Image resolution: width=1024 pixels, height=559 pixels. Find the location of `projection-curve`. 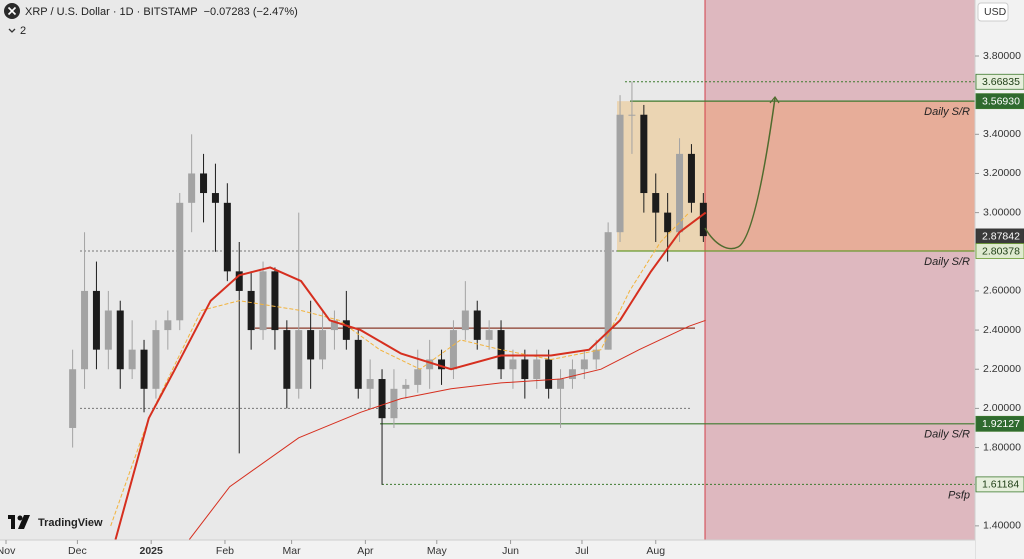

projection-curve is located at coordinates (740, 173).